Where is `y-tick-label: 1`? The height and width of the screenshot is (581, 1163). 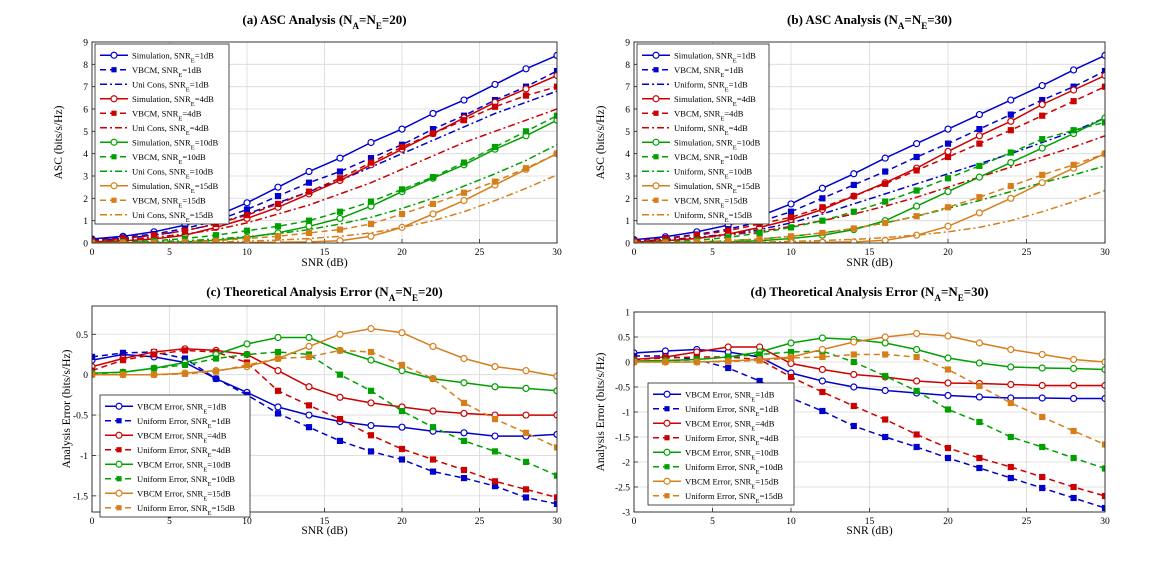 y-tick-label: 1 is located at coordinates (85, 222).